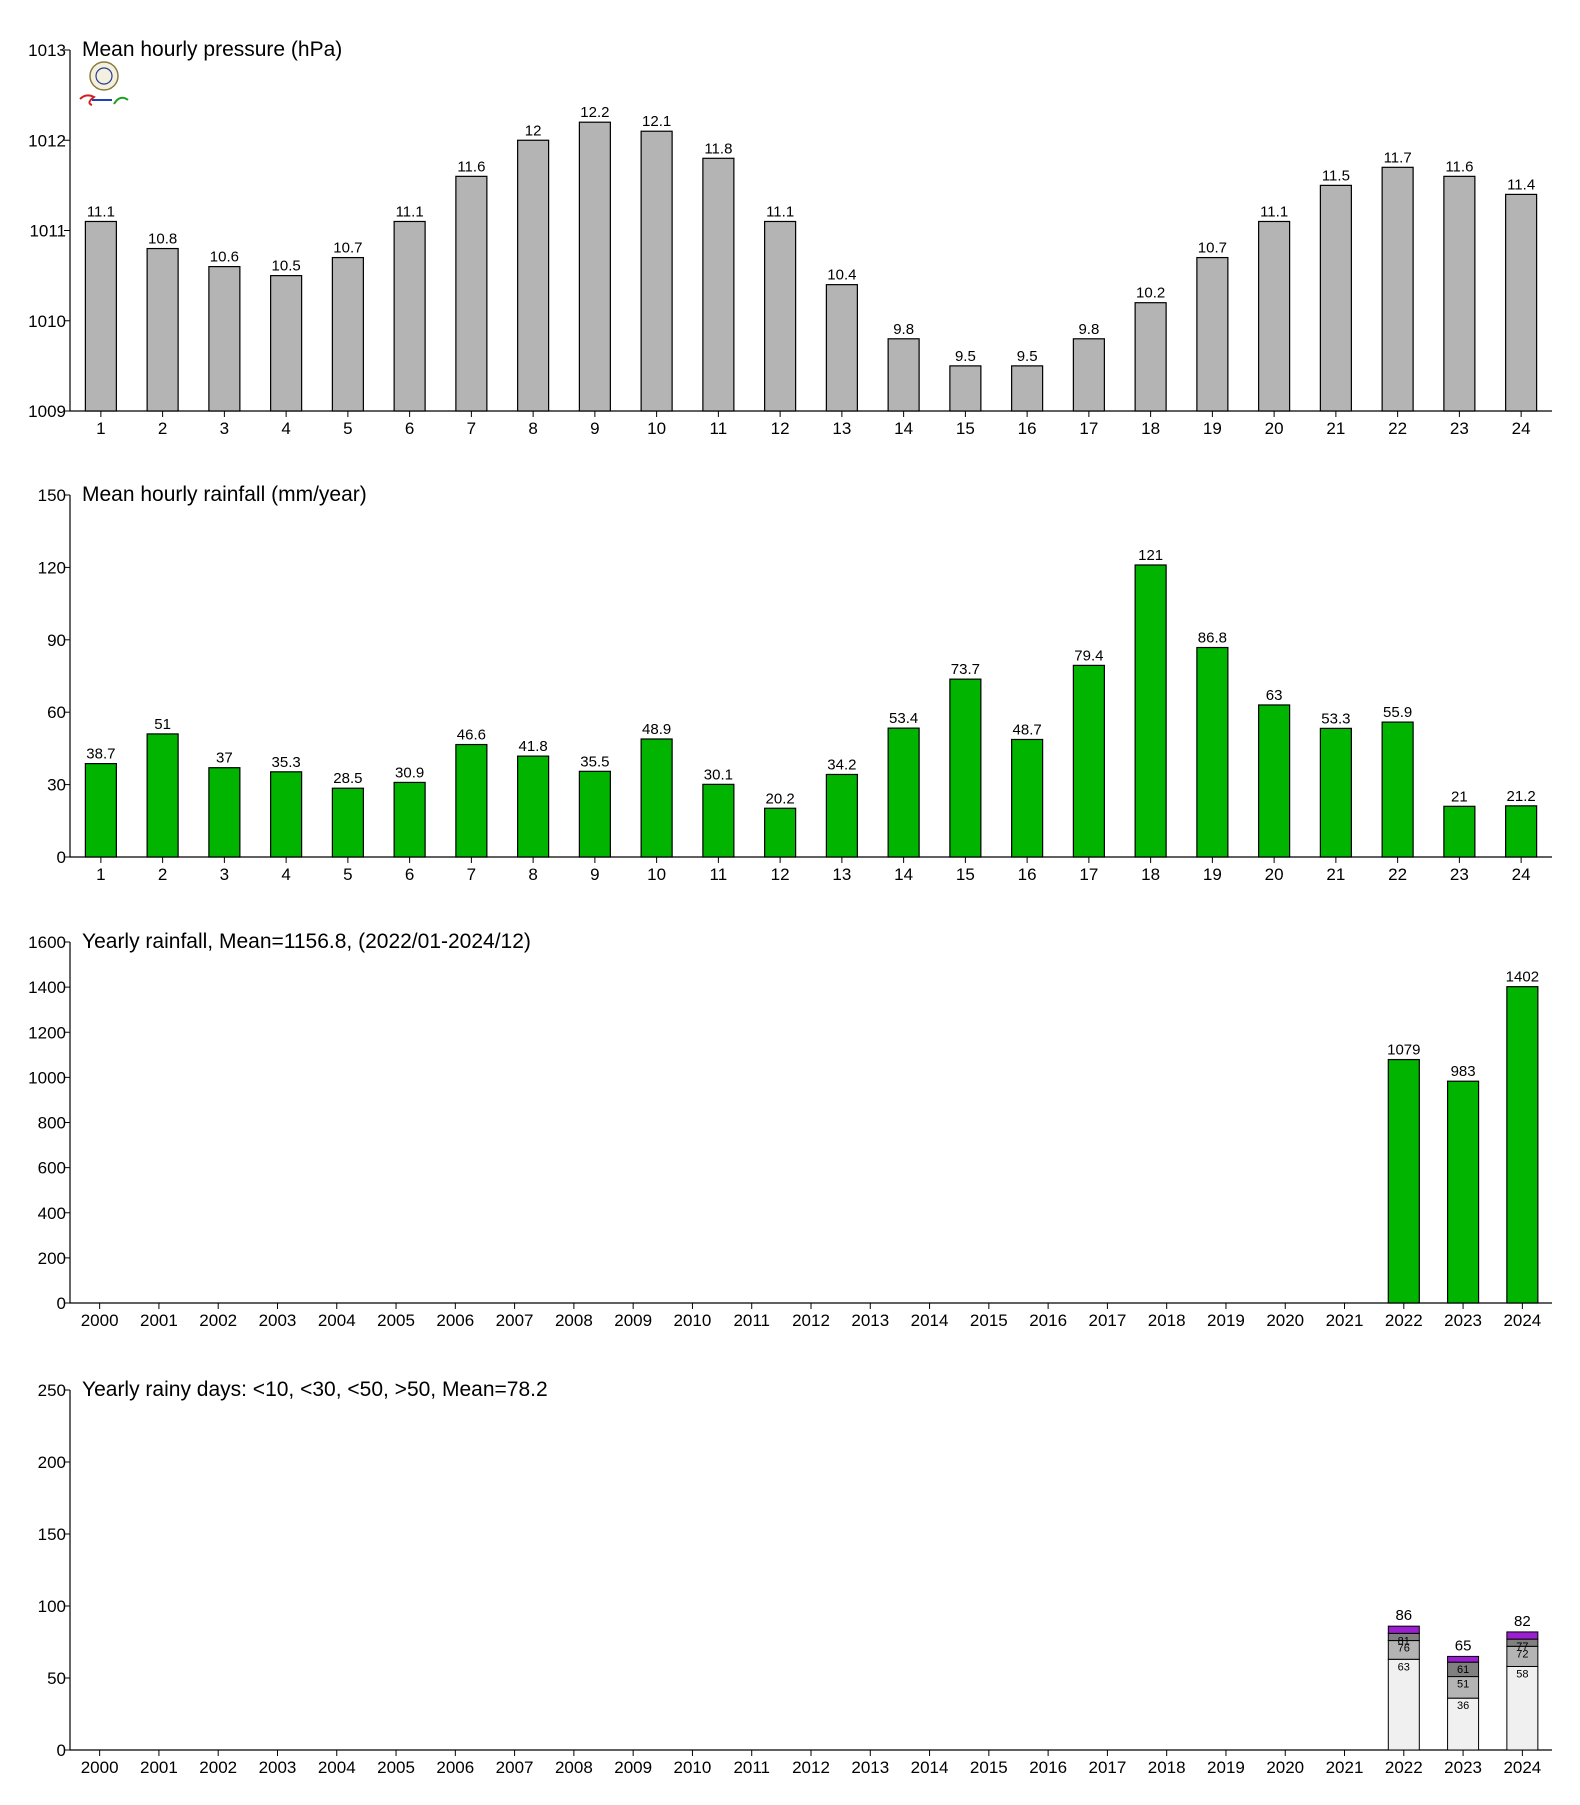  What do you see at coordinates (1150, 555) in the screenshot?
I see `data-label: 121` at bounding box center [1150, 555].